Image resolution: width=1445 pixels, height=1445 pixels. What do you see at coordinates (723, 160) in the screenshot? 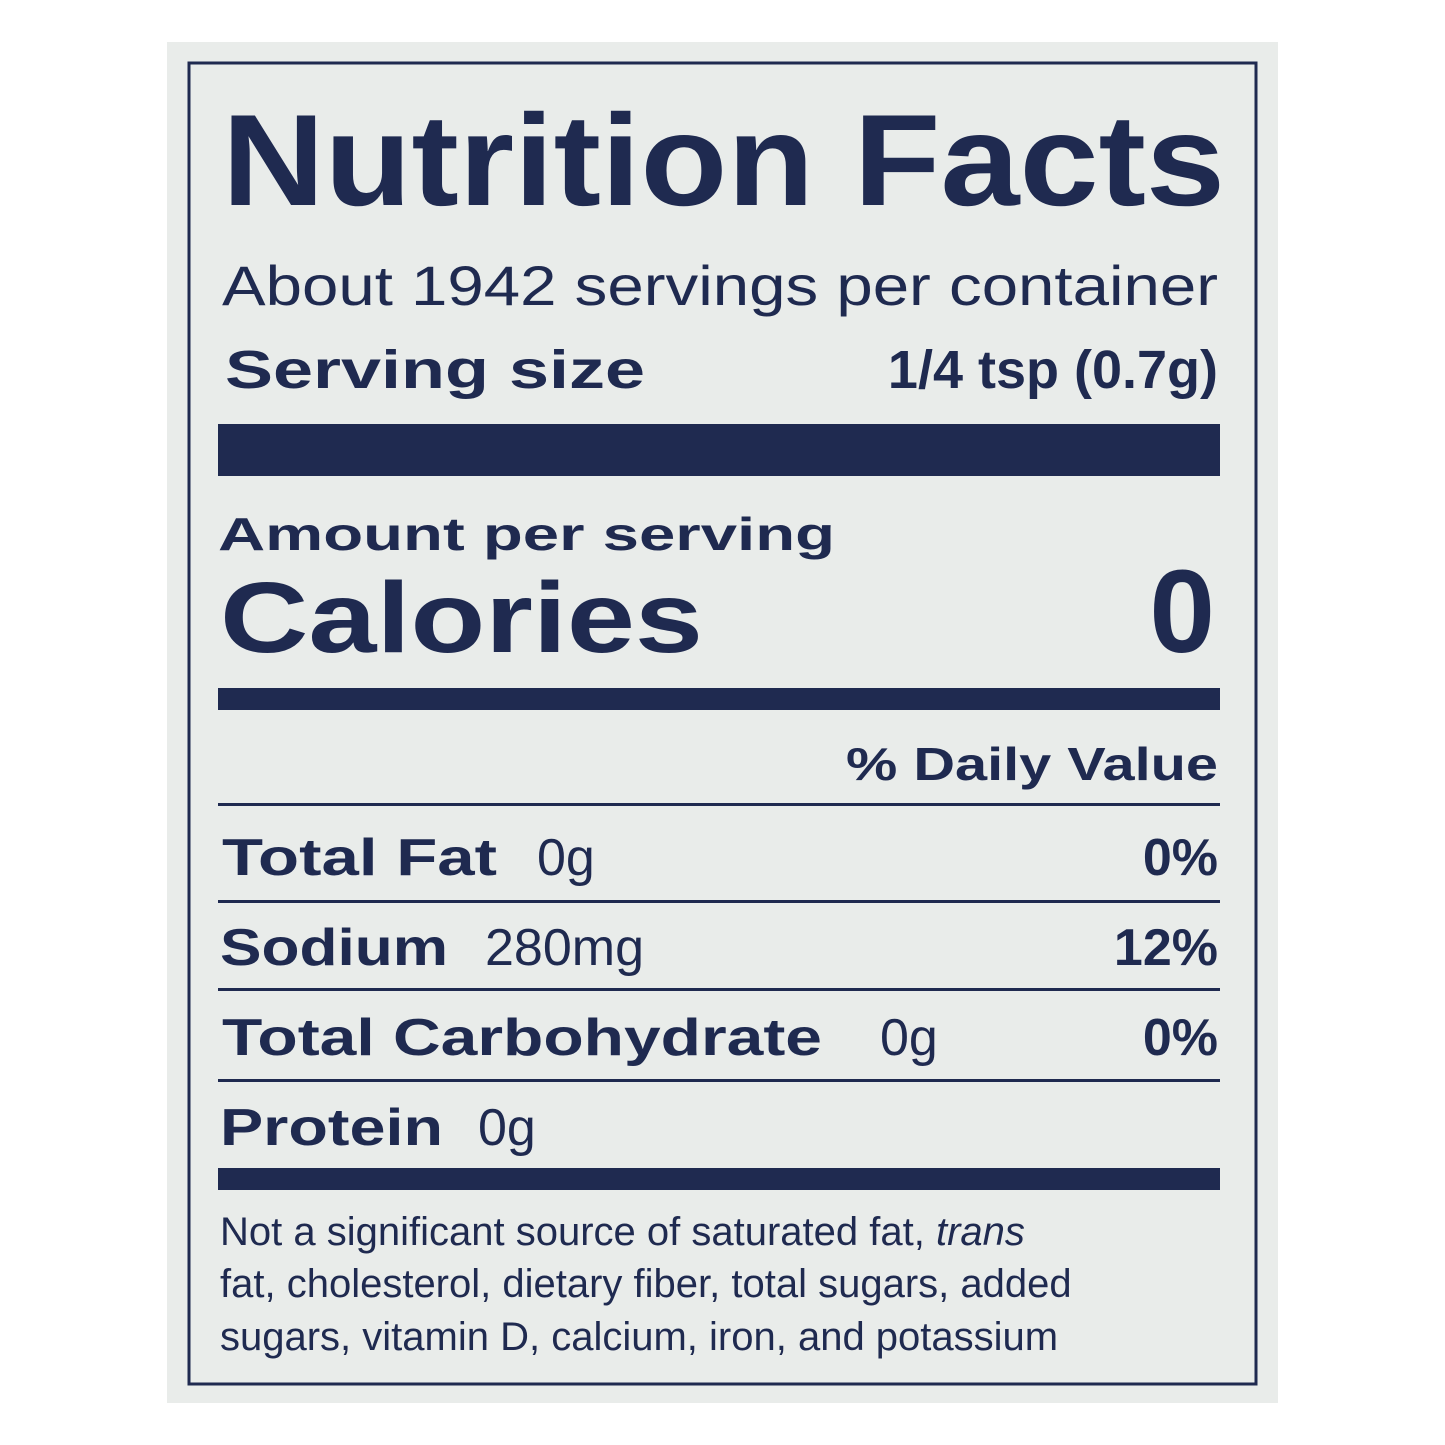
I see `title: Nutrition Facts` at bounding box center [723, 160].